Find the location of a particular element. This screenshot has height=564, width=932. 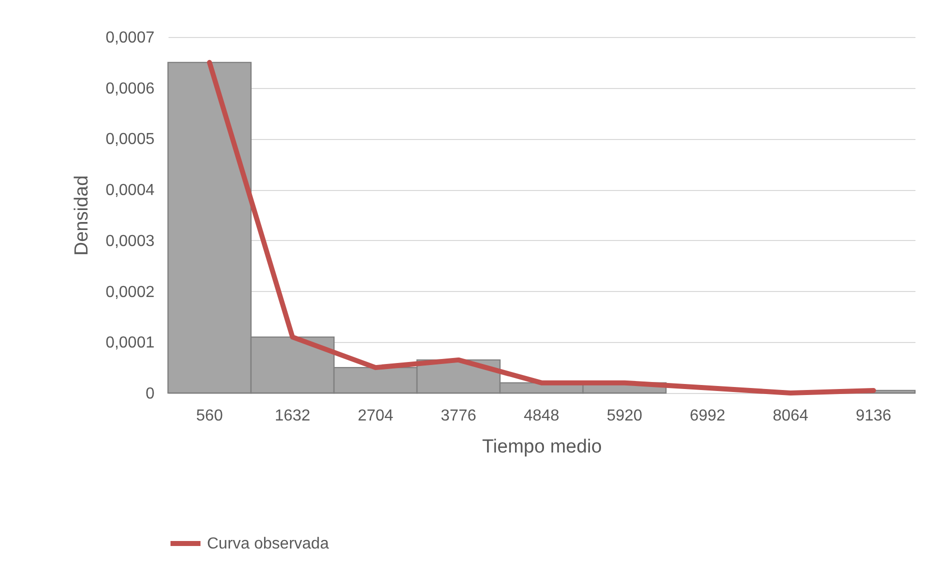

x-axis-title: Tiempo medio is located at coordinates (542, 447).